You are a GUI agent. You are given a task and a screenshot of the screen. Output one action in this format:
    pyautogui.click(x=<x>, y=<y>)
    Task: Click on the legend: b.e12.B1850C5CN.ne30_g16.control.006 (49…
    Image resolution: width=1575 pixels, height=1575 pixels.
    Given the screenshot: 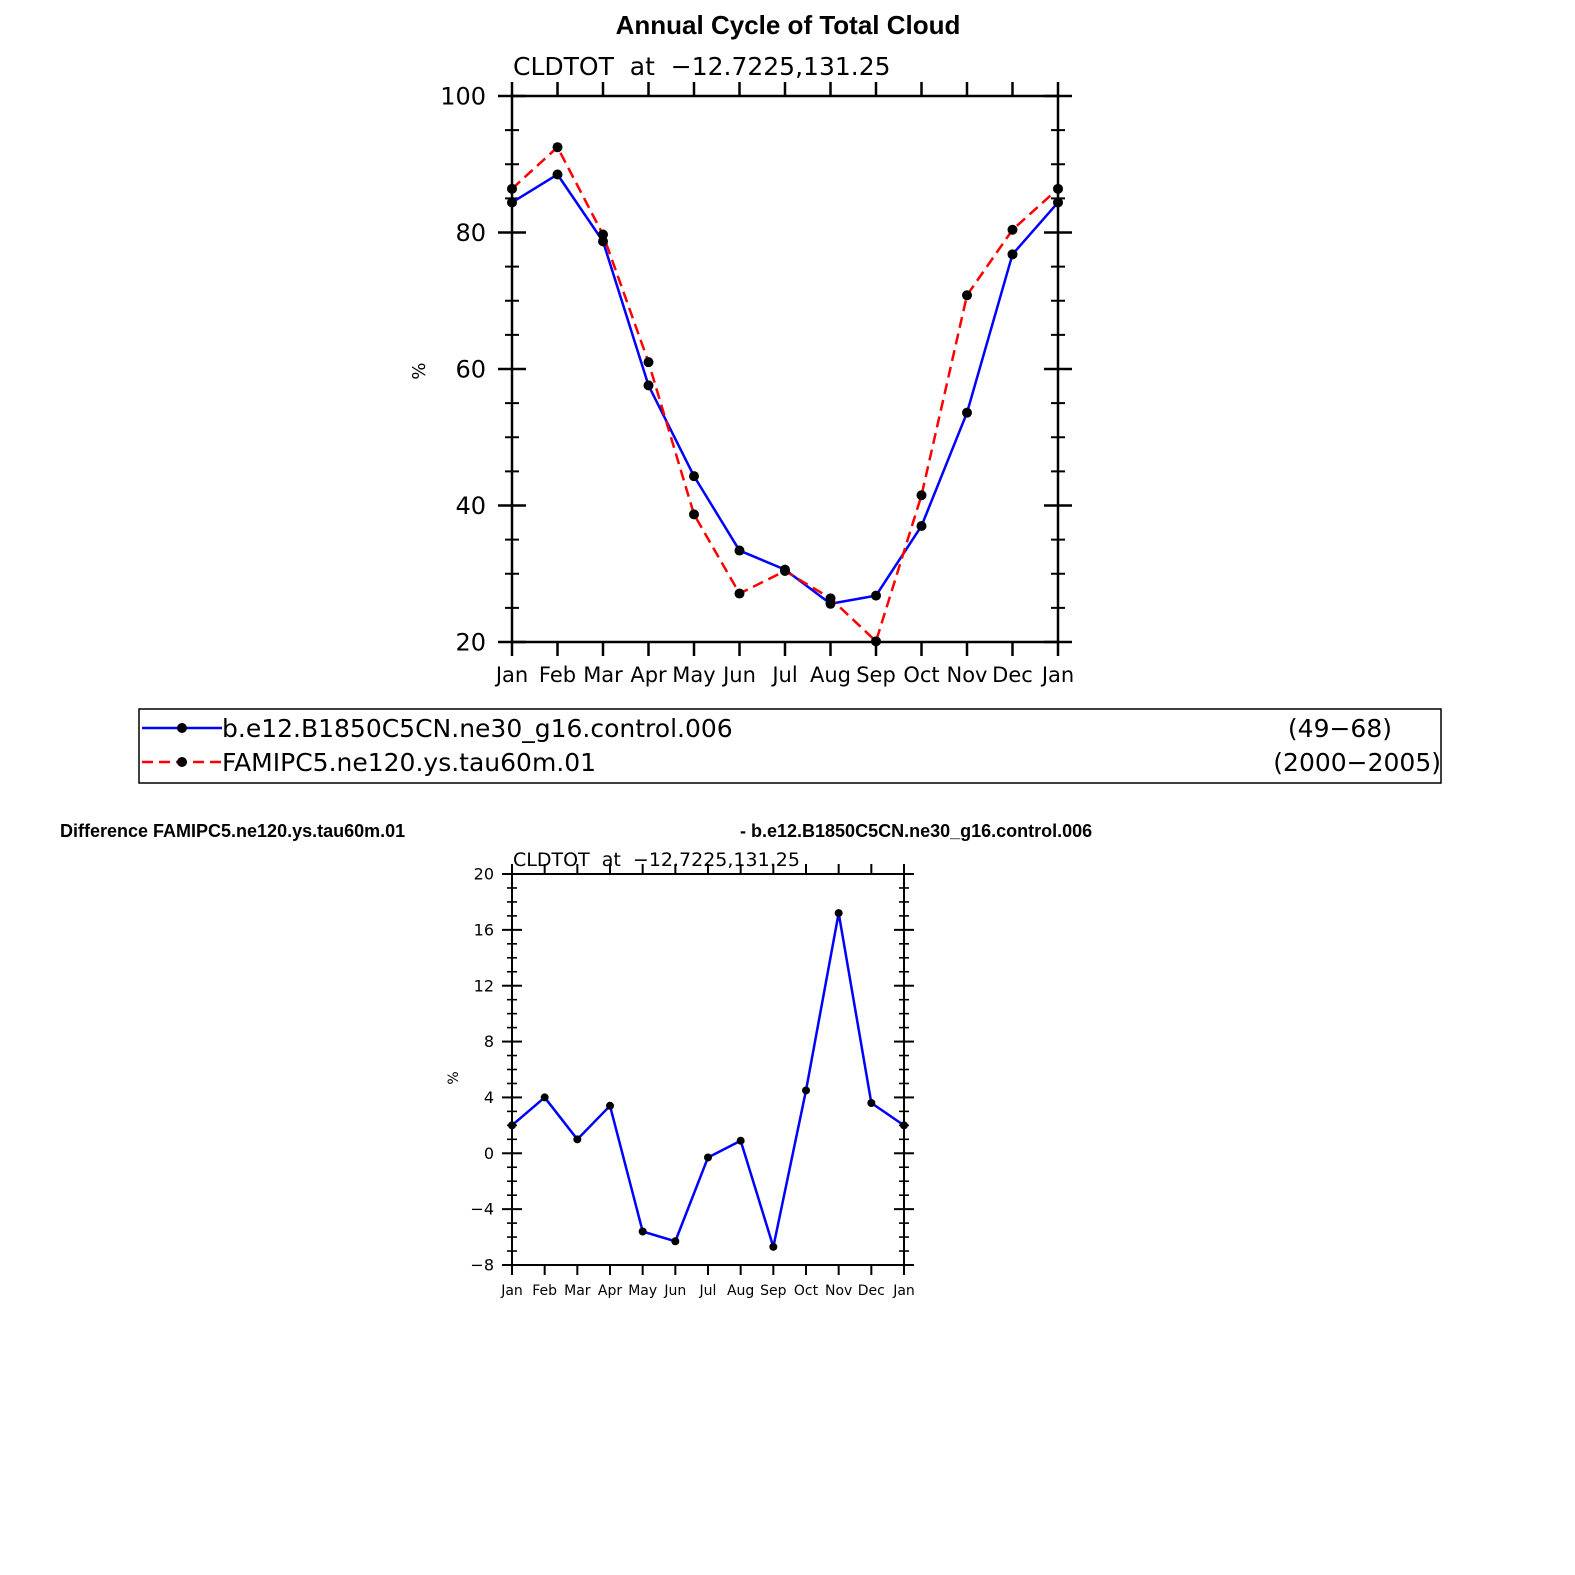 What is the action you would take?
    pyautogui.click(x=790, y=746)
    